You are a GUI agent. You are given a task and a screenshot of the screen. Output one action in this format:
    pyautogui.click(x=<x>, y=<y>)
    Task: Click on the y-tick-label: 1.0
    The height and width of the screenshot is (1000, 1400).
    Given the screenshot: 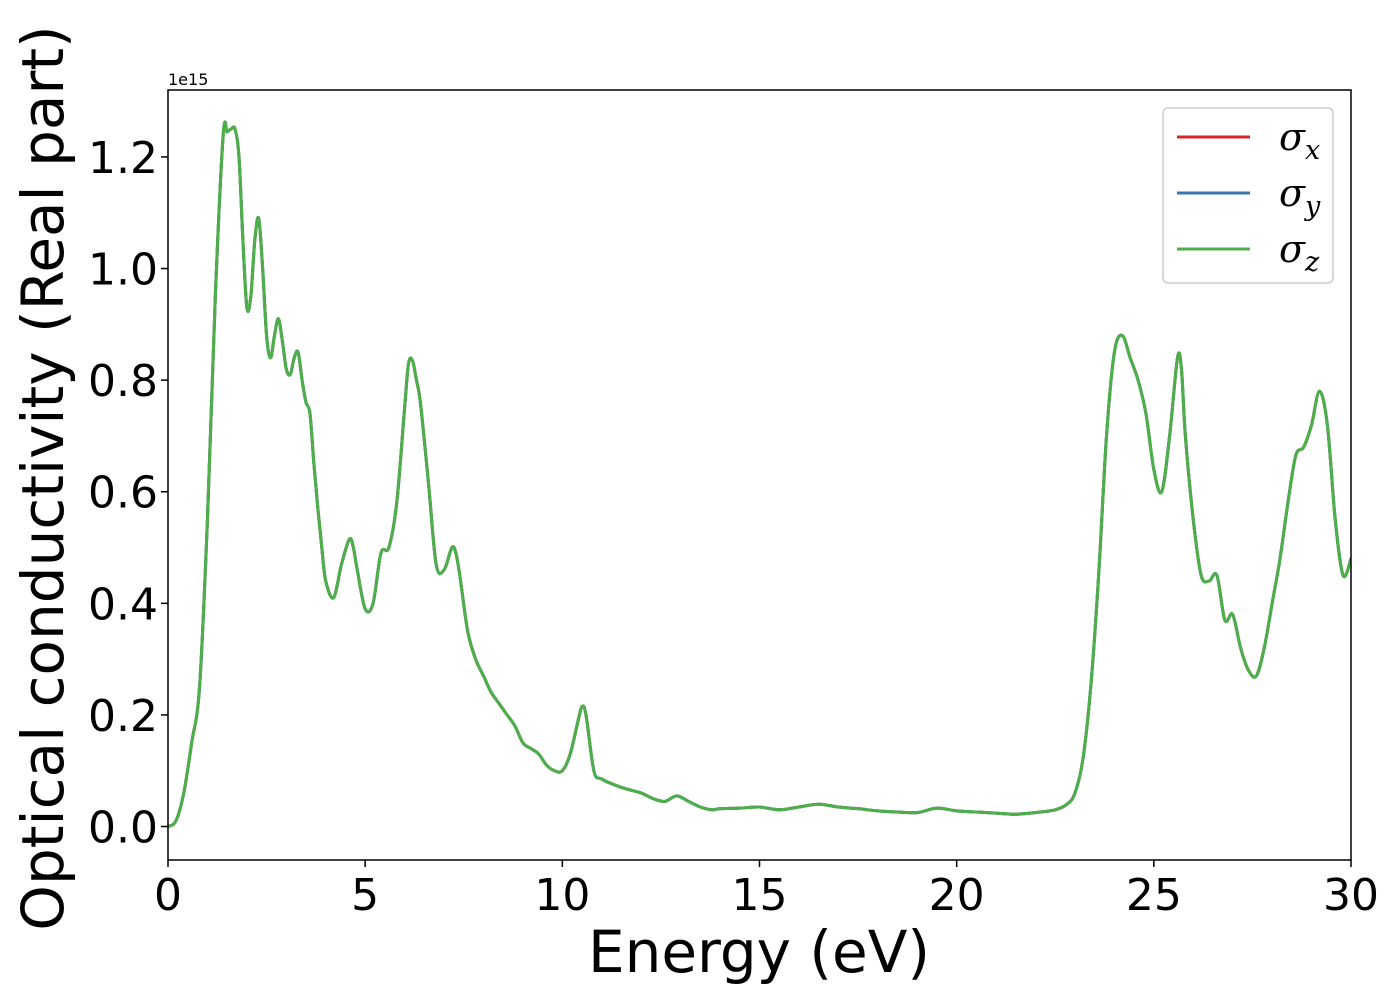 What is the action you would take?
    pyautogui.click(x=123, y=270)
    